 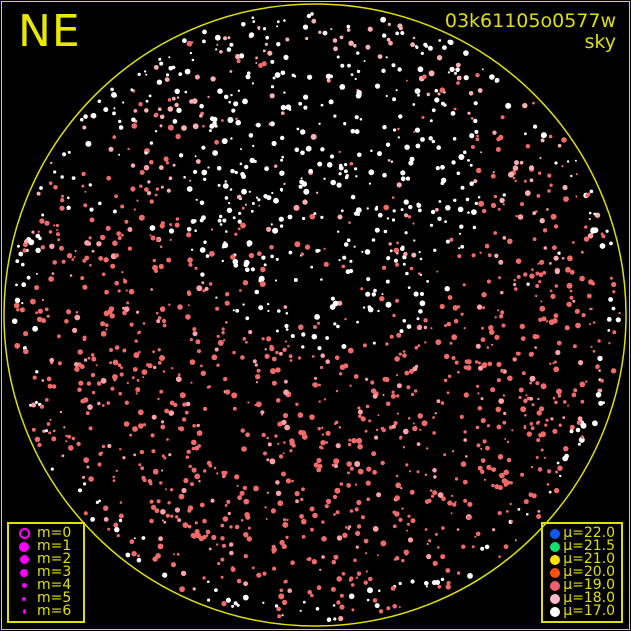 What do you see at coordinates (46, 572) in the screenshot?
I see `magnitude-legend-item: m=3` at bounding box center [46, 572].